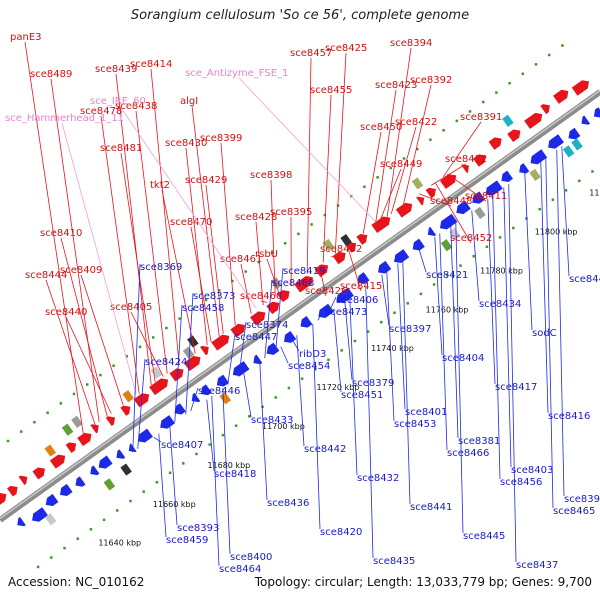  What do you see at coordinates (219, 391) in the screenshot?
I see `reverse-gene-label: sce8446` at bounding box center [219, 391].